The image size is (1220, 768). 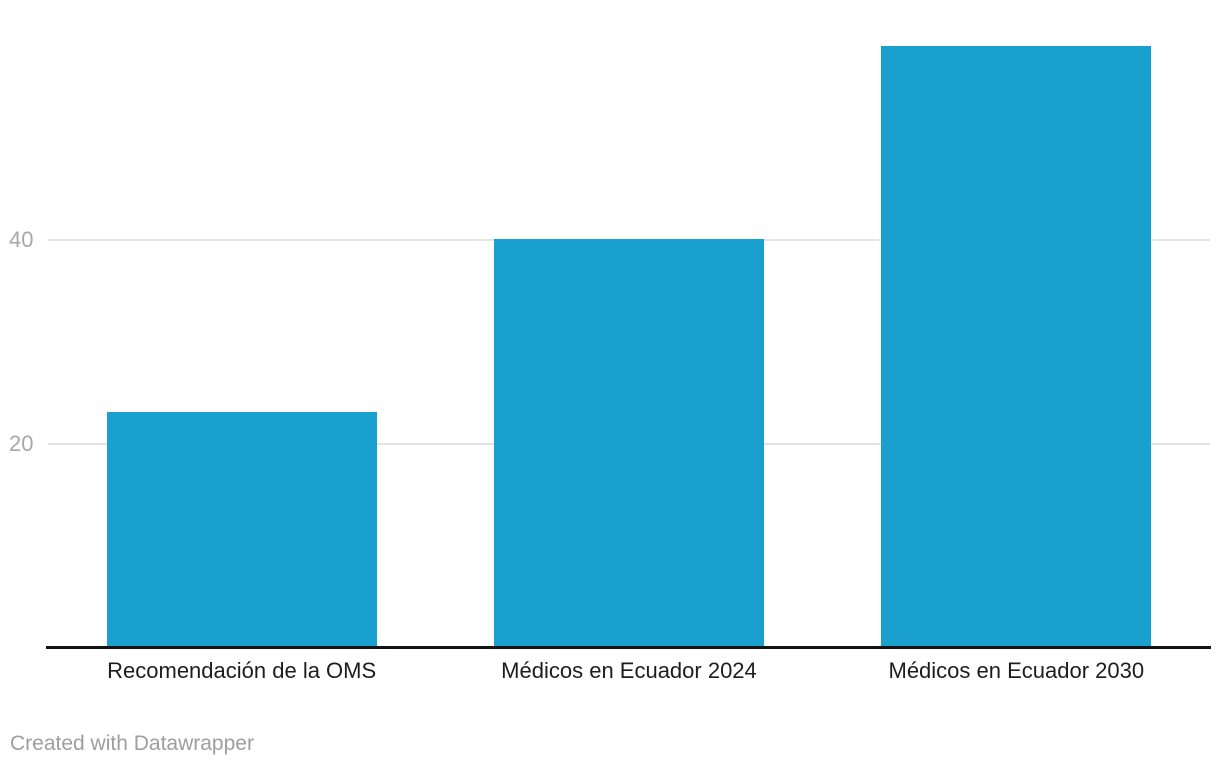 I want to click on x-axis-line, so click(x=628, y=647).